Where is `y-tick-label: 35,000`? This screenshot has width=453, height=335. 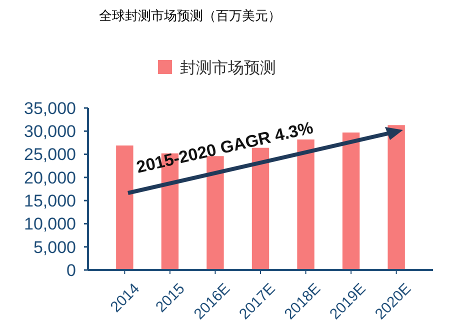 y-tick-label: 35,000 is located at coordinates (50, 108).